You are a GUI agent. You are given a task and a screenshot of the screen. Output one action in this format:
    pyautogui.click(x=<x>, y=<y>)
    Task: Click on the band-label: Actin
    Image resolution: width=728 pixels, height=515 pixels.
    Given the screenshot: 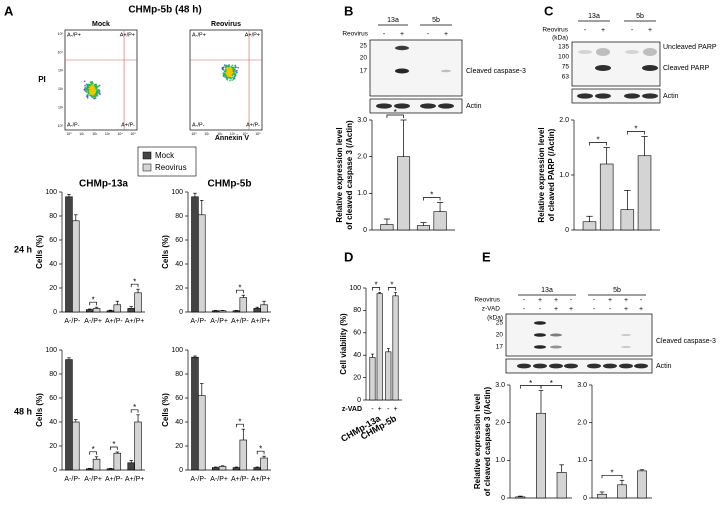 What is the action you would take?
    pyautogui.click(x=664, y=366)
    